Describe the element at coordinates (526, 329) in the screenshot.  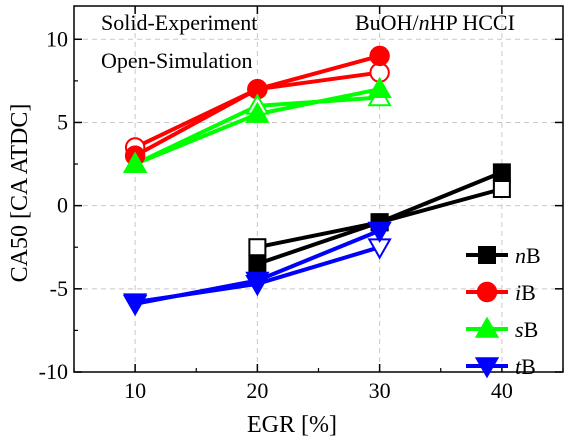
I see `legend-label-sB: sB` at that location.